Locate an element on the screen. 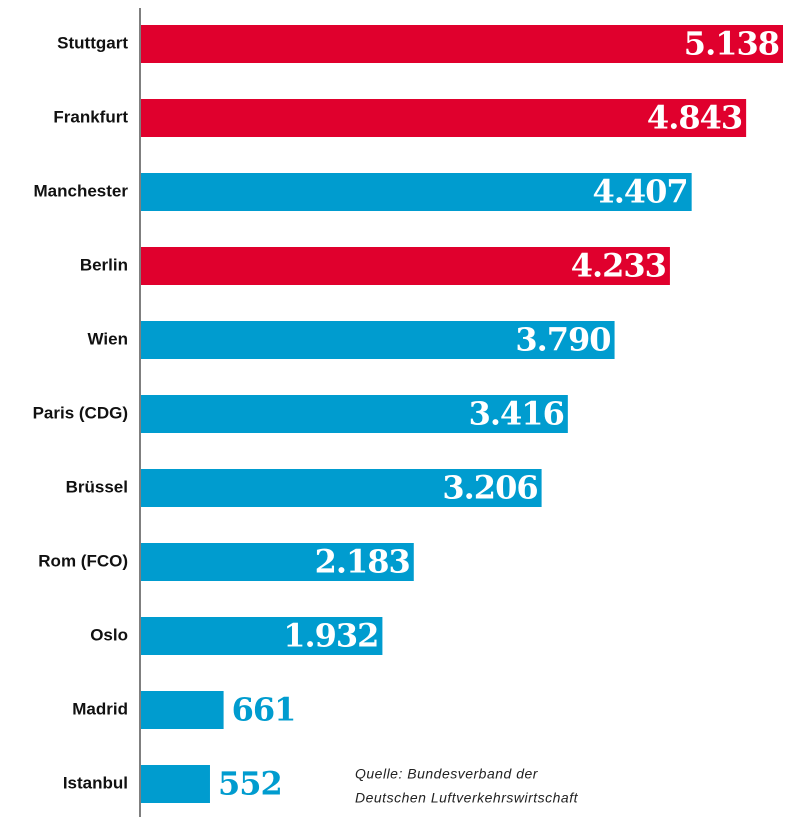 The width and height of the screenshot is (800, 817). source-note: Deutschen Luftverkehrswirtschaft is located at coordinates (467, 798).